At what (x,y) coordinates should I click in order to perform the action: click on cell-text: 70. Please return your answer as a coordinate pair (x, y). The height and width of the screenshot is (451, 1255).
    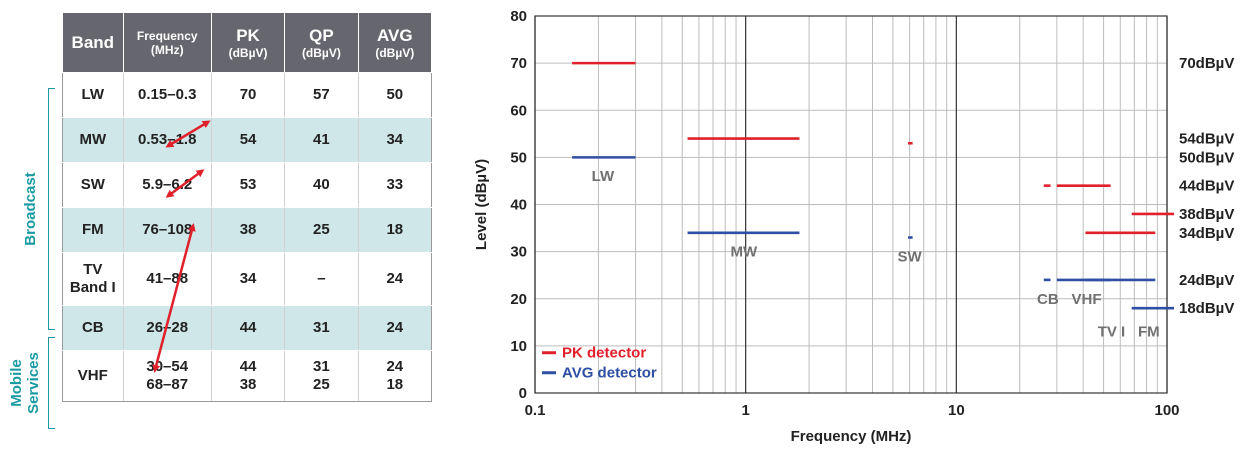
    Looking at the image, I should click on (248, 94).